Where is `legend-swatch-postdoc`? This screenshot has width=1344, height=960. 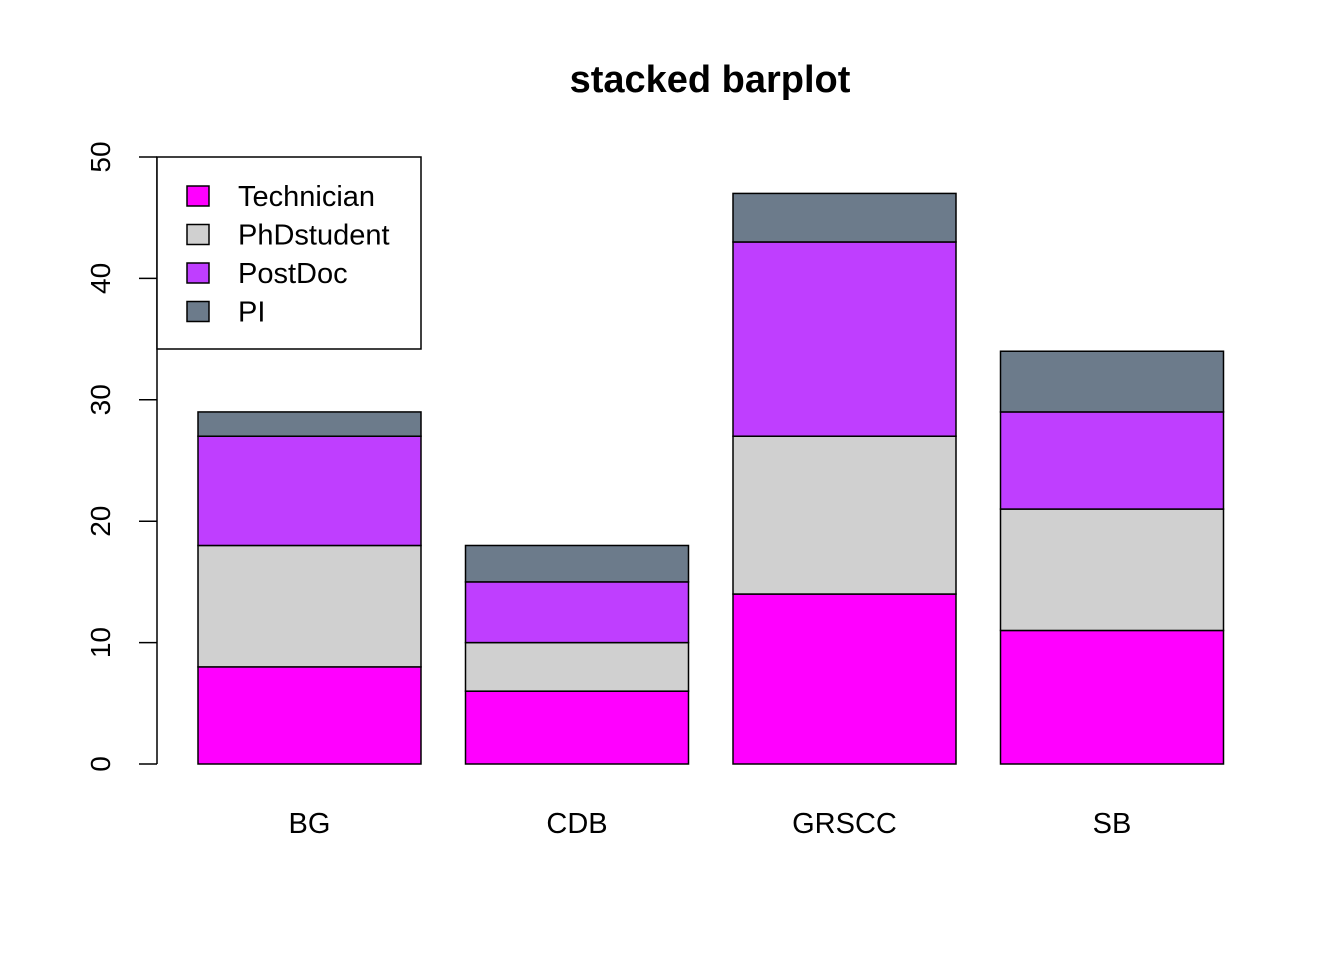 legend-swatch-postdoc is located at coordinates (198, 273).